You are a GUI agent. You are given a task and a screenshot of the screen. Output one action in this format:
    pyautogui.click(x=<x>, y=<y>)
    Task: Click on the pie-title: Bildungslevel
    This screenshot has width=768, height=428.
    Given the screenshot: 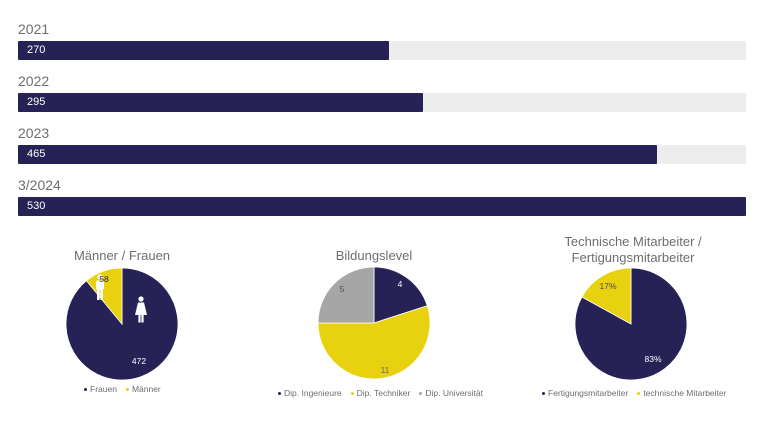 What is the action you would take?
    pyautogui.click(x=374, y=255)
    